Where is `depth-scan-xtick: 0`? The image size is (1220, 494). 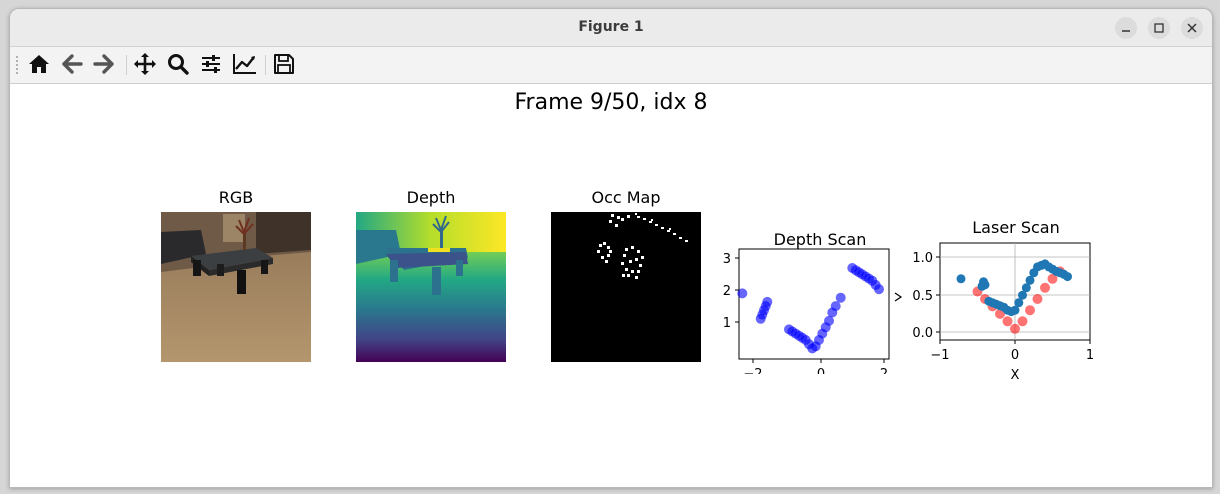
depth-scan-xtick: 0 is located at coordinates (821, 370).